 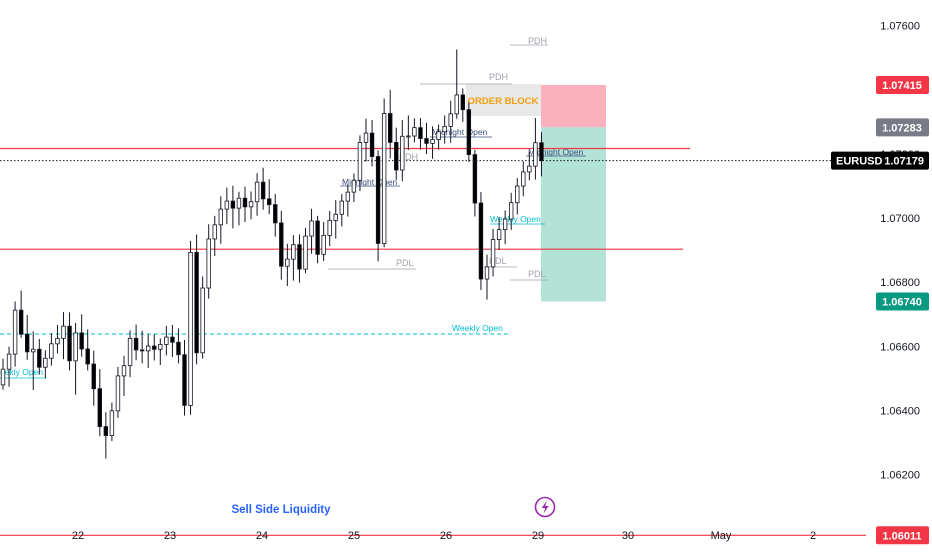 I want to click on price-badge: 1.06011, so click(x=902, y=535).